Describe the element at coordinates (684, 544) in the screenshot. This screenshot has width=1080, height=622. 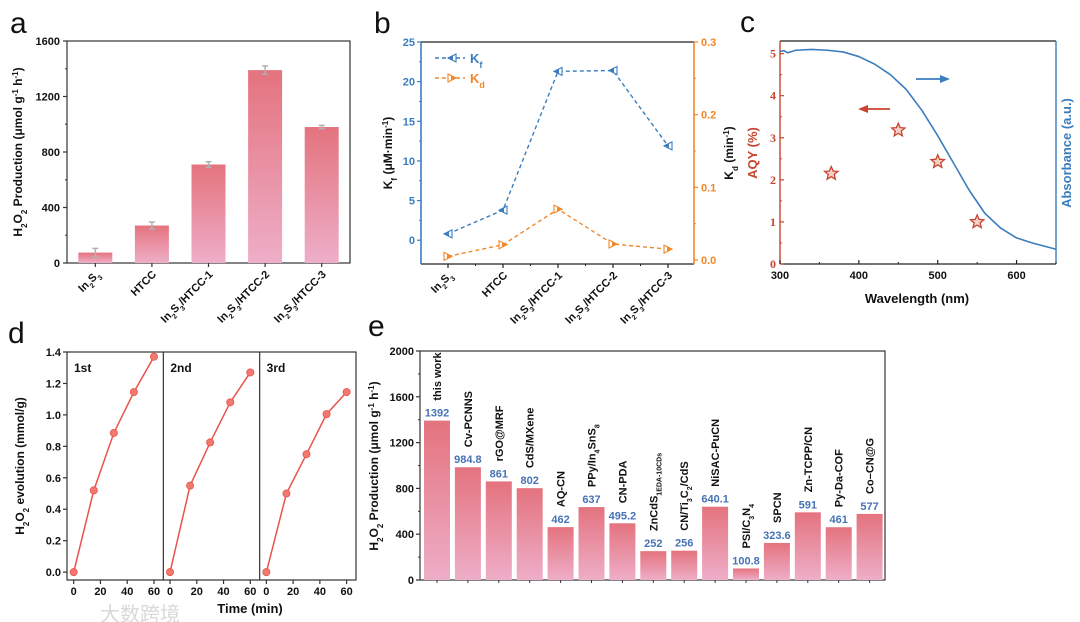
I see `value-label: 256` at that location.